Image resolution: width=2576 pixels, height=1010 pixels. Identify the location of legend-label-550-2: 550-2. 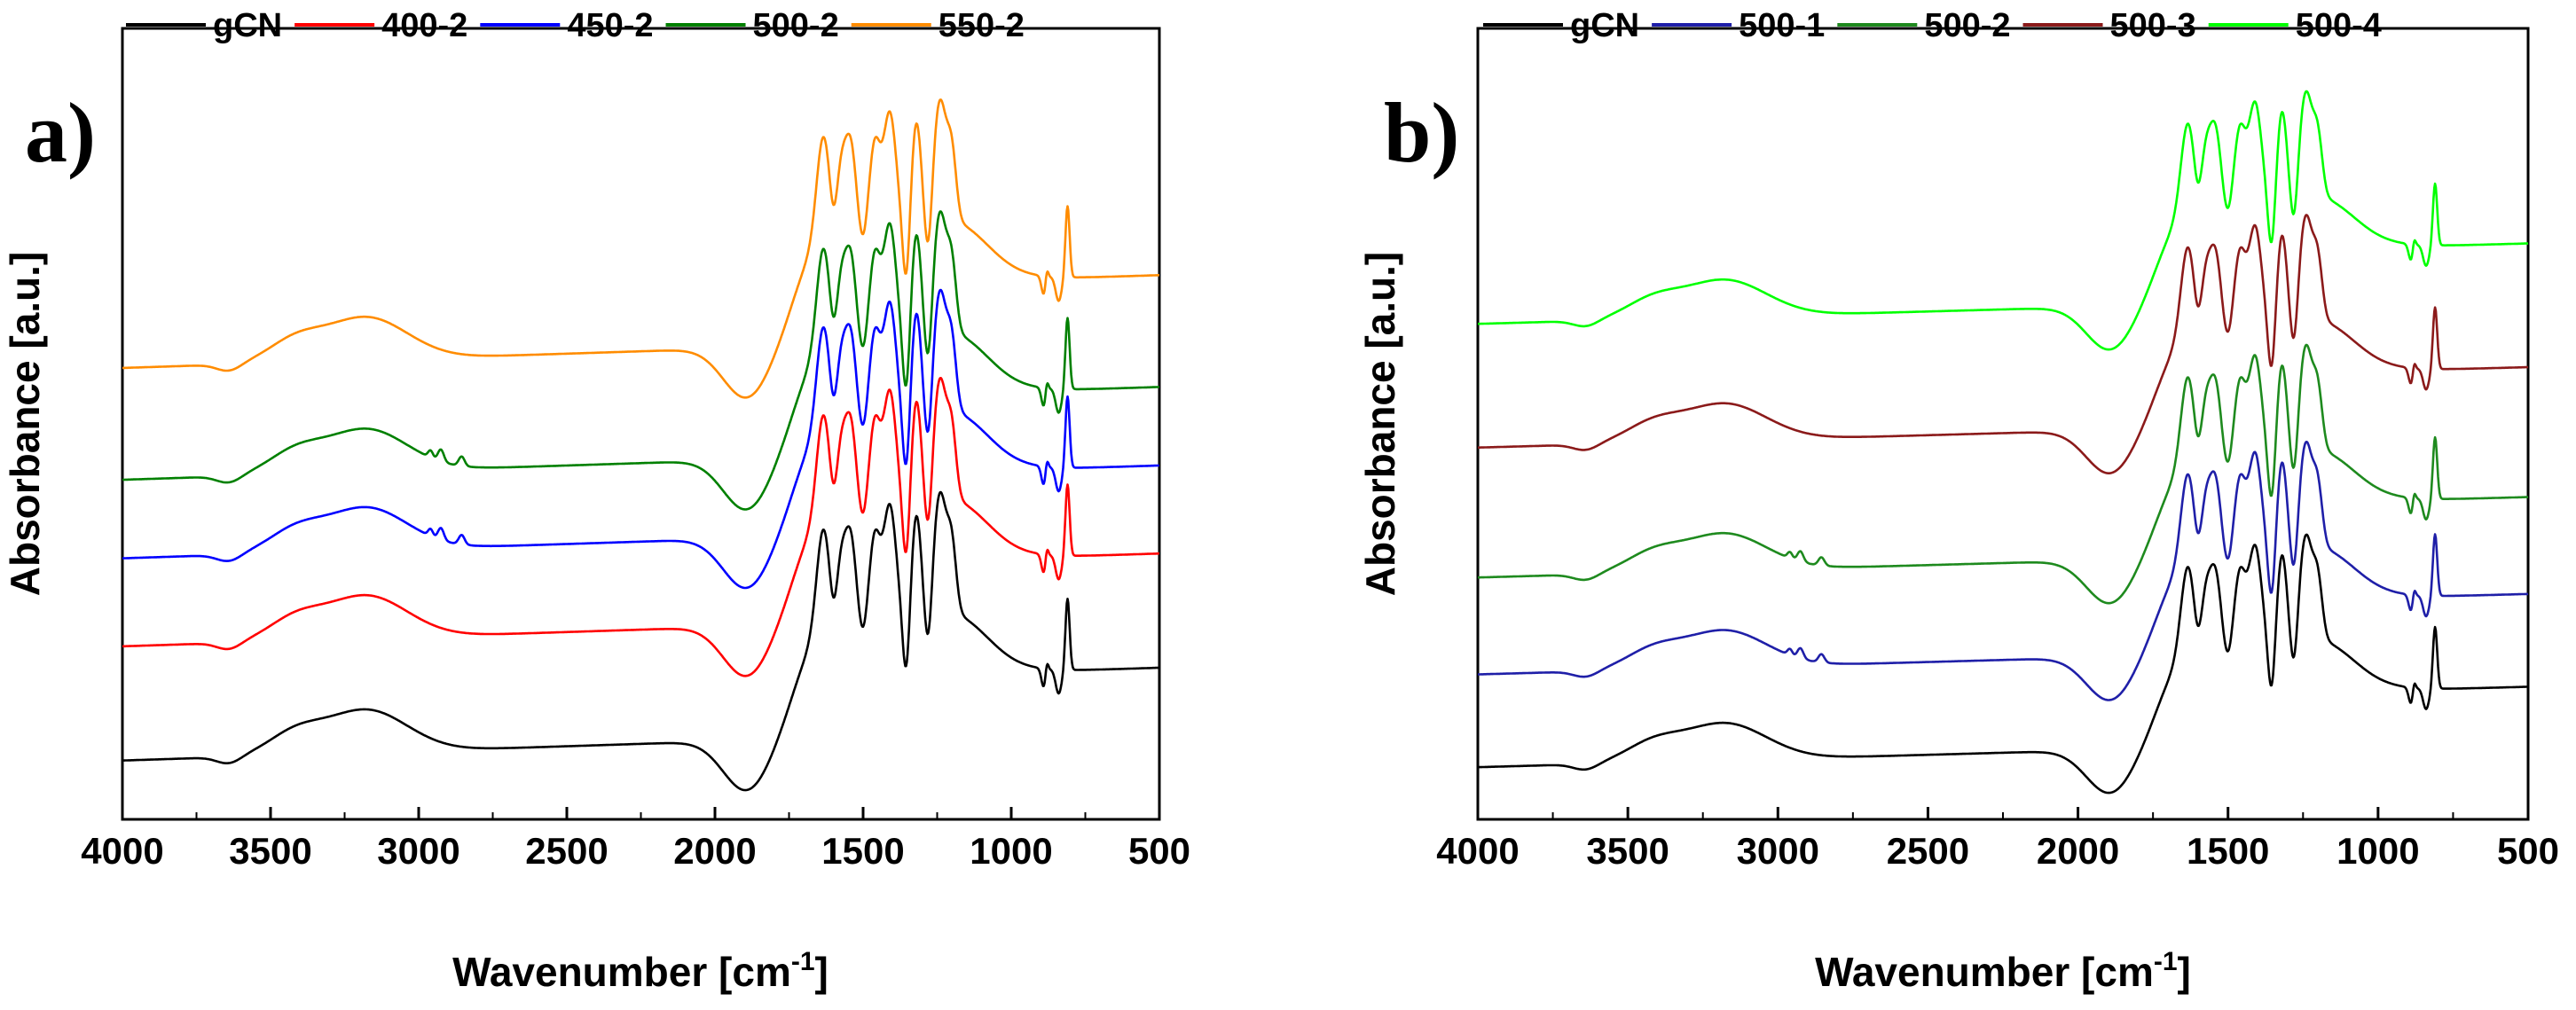
(982, 25).